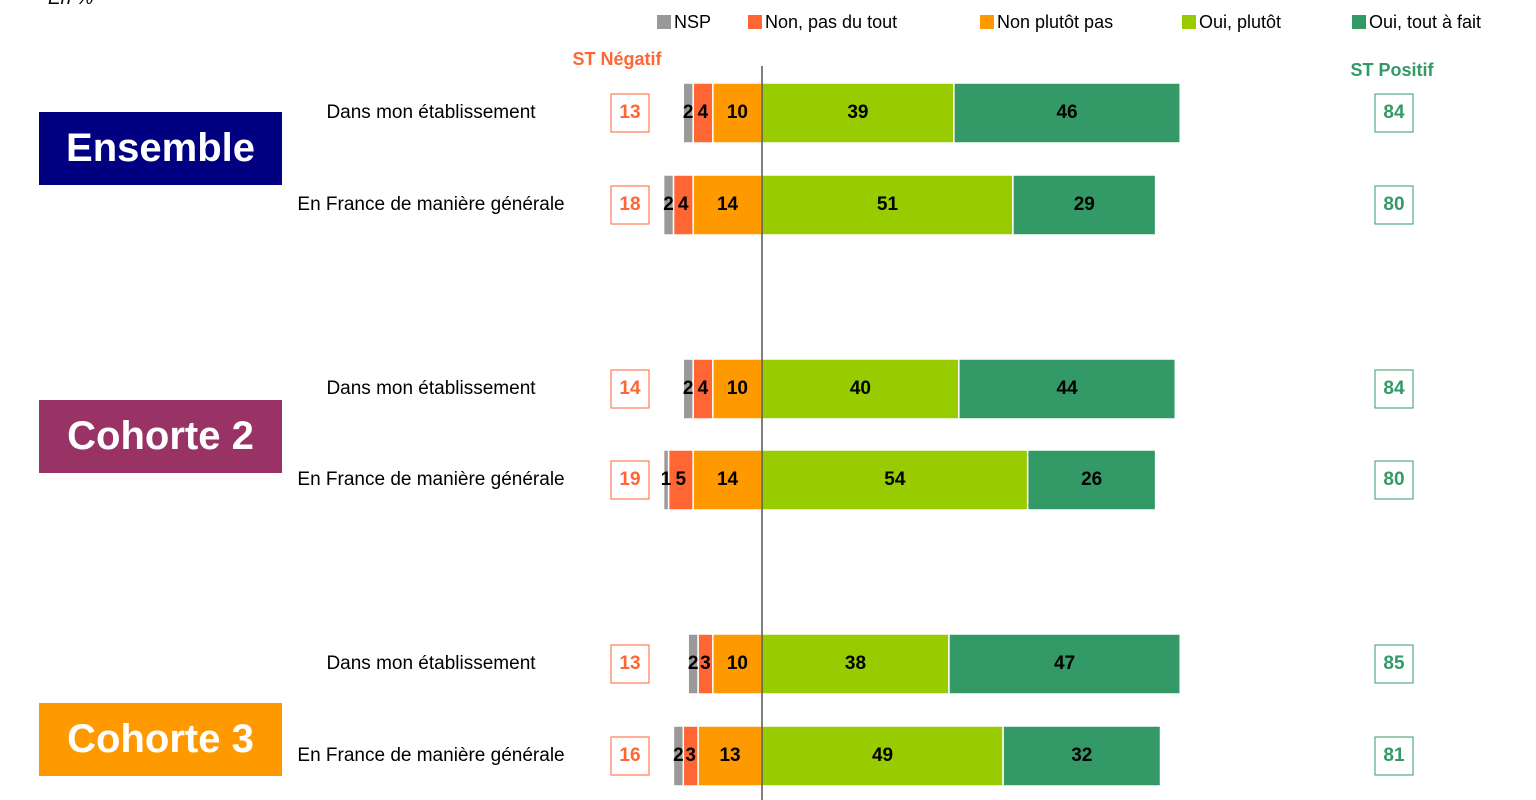  What do you see at coordinates (70, 5) in the screenshot?
I see `note: En %` at bounding box center [70, 5].